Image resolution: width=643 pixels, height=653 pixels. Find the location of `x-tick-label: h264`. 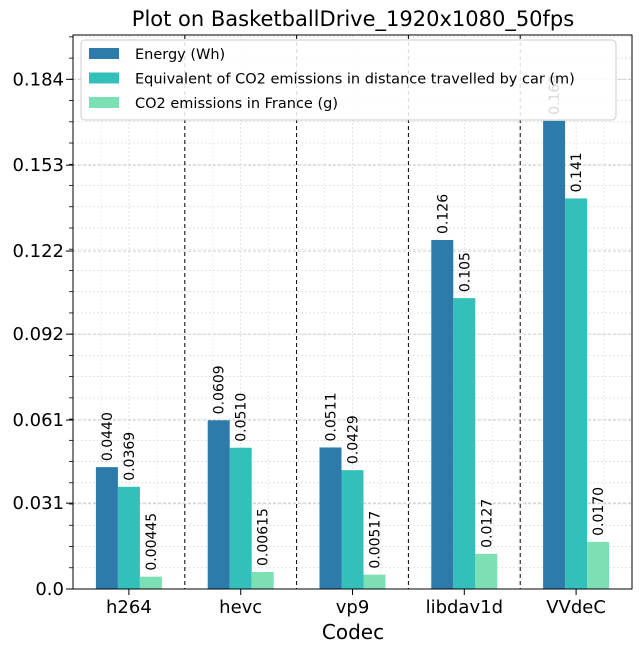

x-tick-label: h264 is located at coordinates (129, 607).